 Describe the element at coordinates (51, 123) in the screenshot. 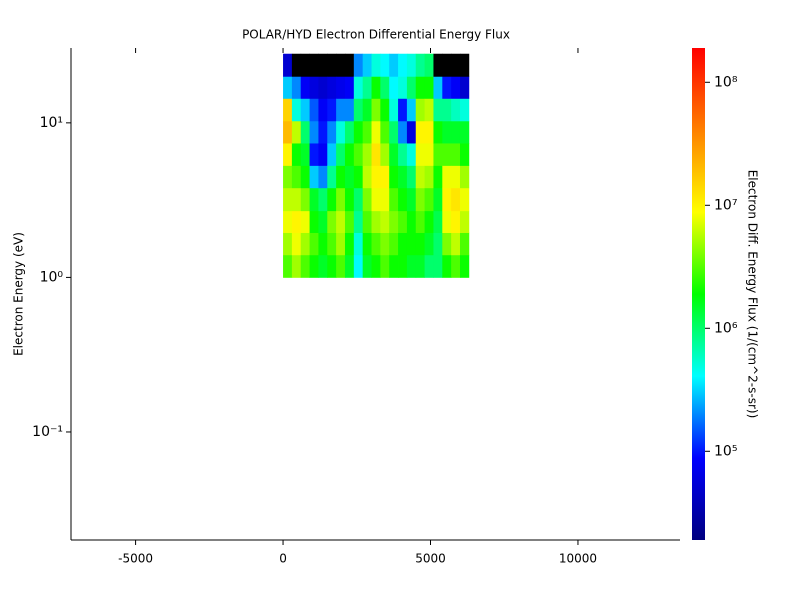

I see `y-tick-label: 10¹` at that location.